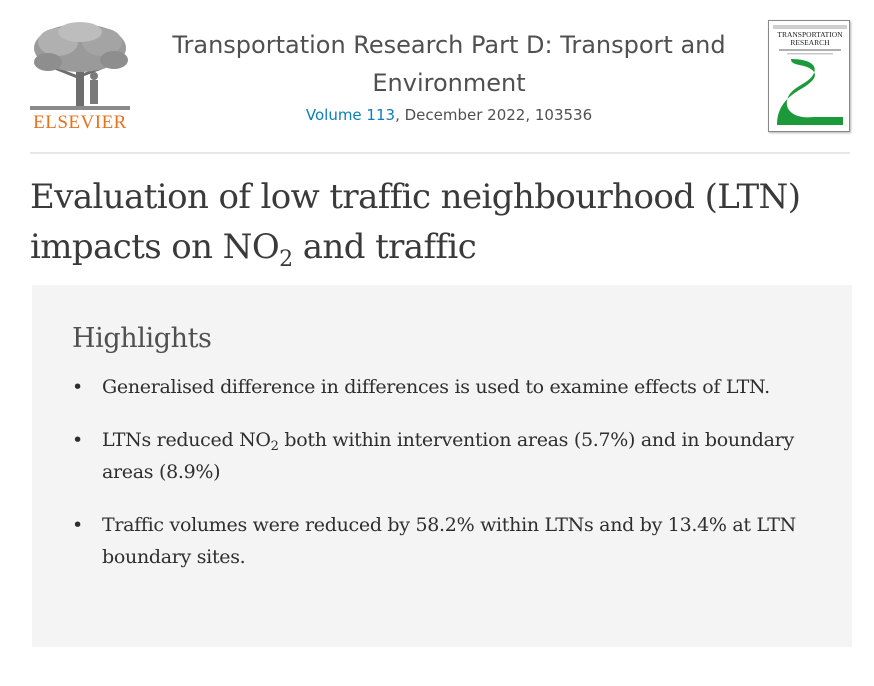  What do you see at coordinates (155, 247) in the screenshot?
I see `article-title-part2: impacts on NO` at bounding box center [155, 247].